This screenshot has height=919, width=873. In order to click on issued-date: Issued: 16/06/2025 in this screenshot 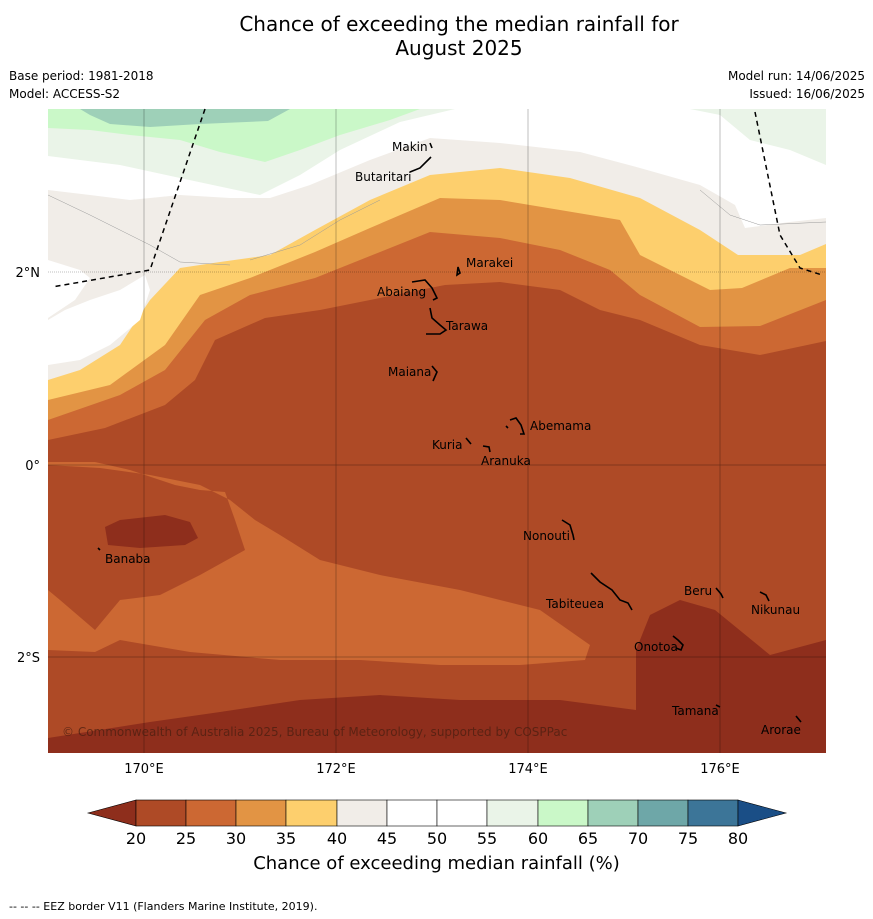, I will do `click(807, 94)`.